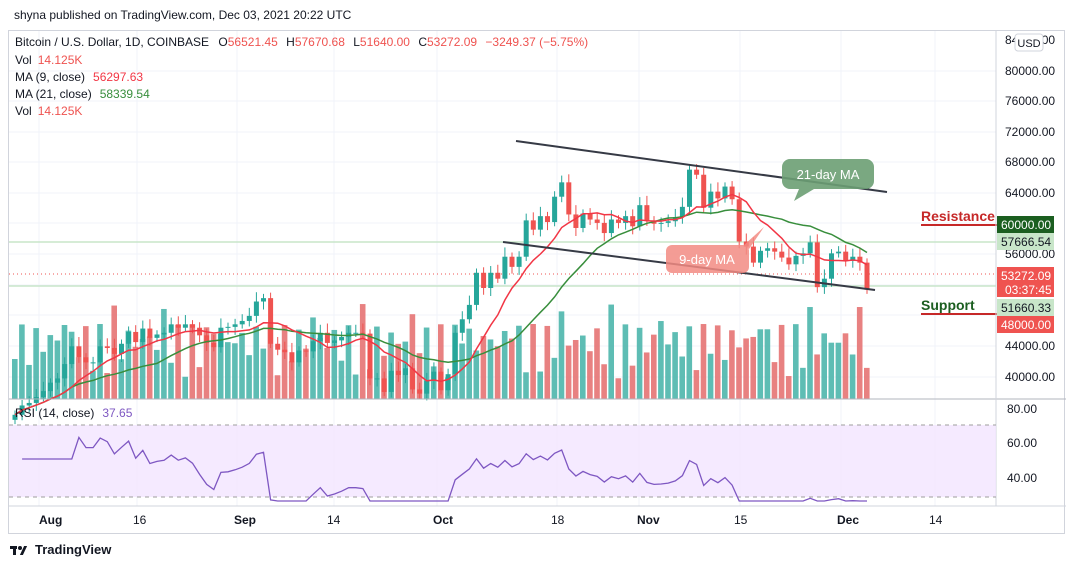 The height and width of the screenshot is (568, 1071). Describe the element at coordinates (112, 42) in the screenshot. I see `legend-title: Bitcoin / U.S. Dollar, 1D, COINBASE` at that location.